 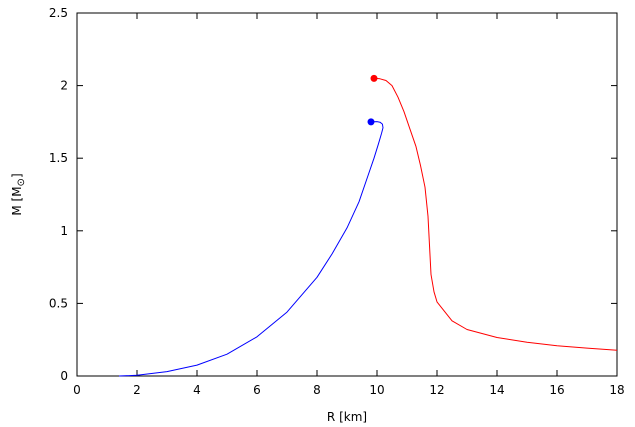 What do you see at coordinates (58, 13) in the screenshot?
I see `y-tick-label: 2.5` at bounding box center [58, 13].